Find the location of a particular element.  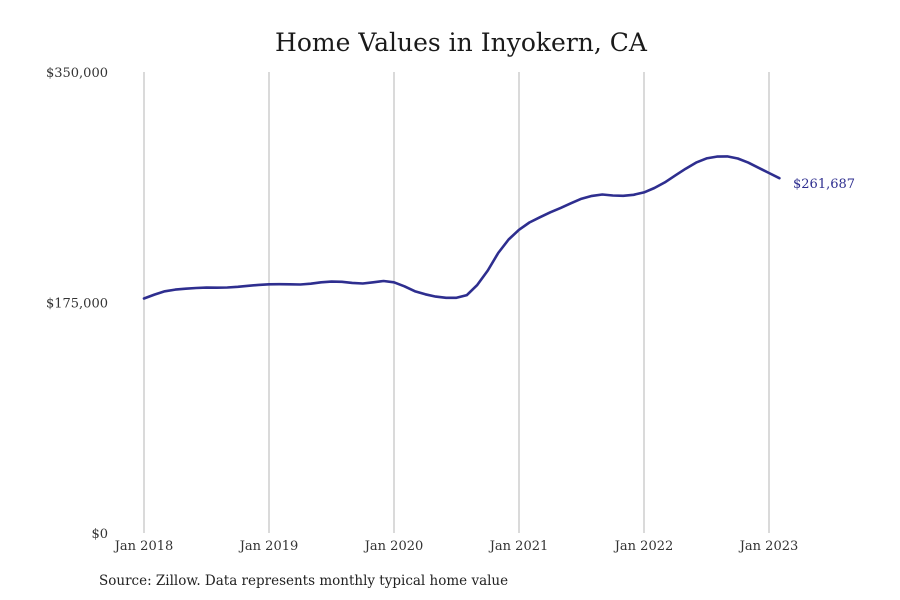

y-tick-label: $0 is located at coordinates (99, 534).